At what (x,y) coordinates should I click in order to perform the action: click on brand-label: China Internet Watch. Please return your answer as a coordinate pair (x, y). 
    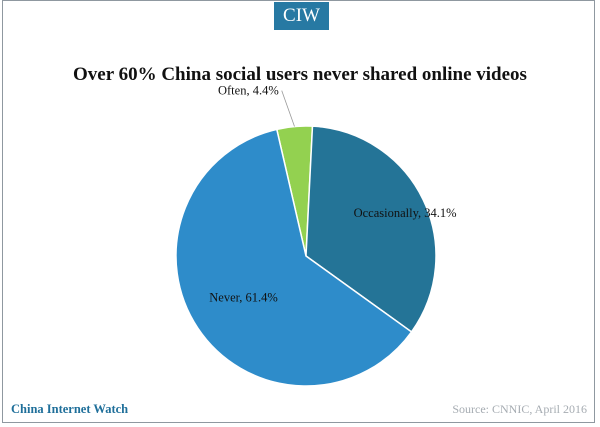
    Looking at the image, I should click on (70, 409).